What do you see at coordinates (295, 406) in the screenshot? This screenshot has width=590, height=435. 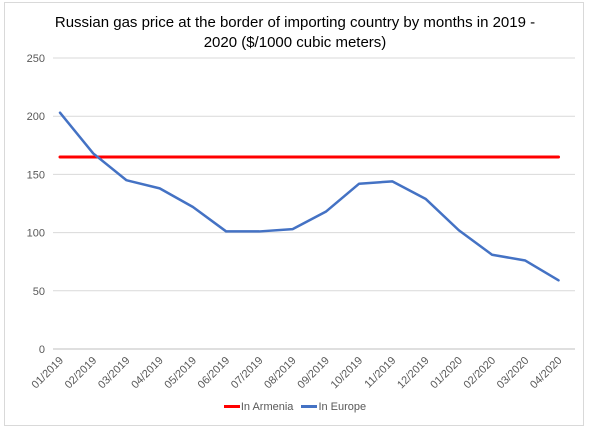 I see `legend: In Armenia In Europe` at bounding box center [295, 406].